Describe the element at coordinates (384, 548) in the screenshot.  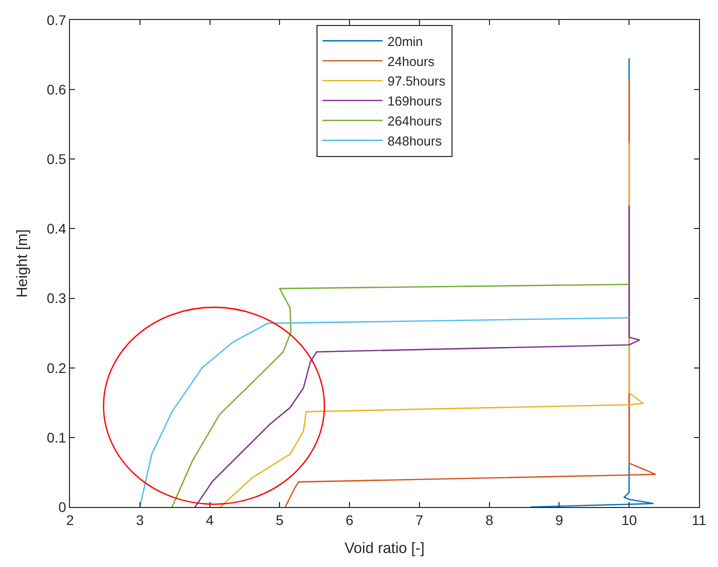
I see `x-axis-title: Void ratio [-]` at that location.